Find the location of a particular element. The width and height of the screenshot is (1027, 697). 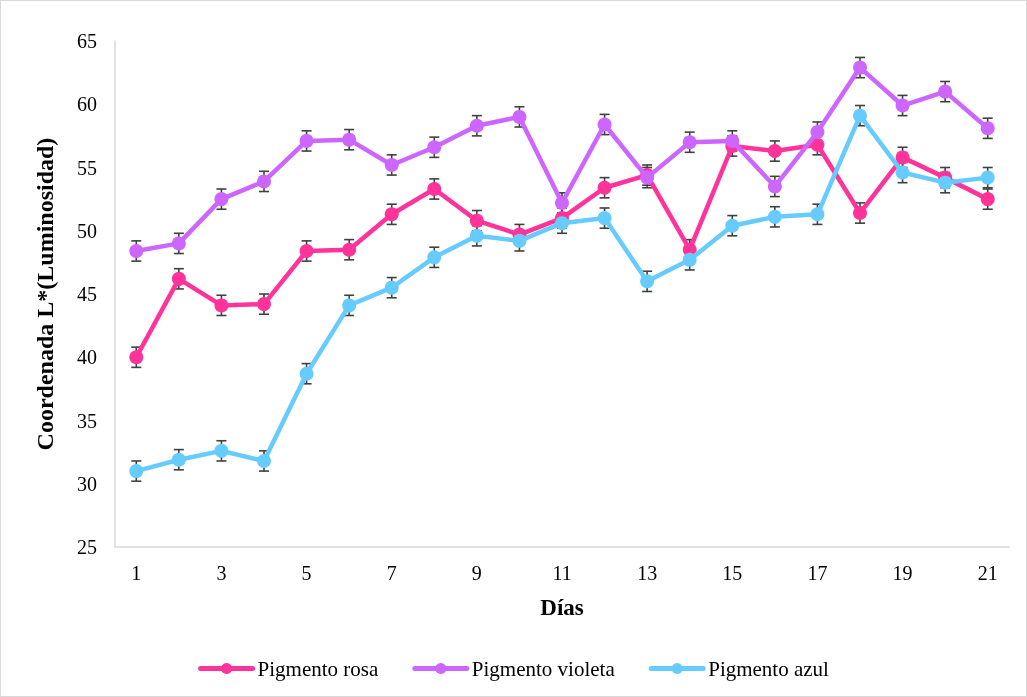

y-tick-label: 50 is located at coordinates (87, 230).